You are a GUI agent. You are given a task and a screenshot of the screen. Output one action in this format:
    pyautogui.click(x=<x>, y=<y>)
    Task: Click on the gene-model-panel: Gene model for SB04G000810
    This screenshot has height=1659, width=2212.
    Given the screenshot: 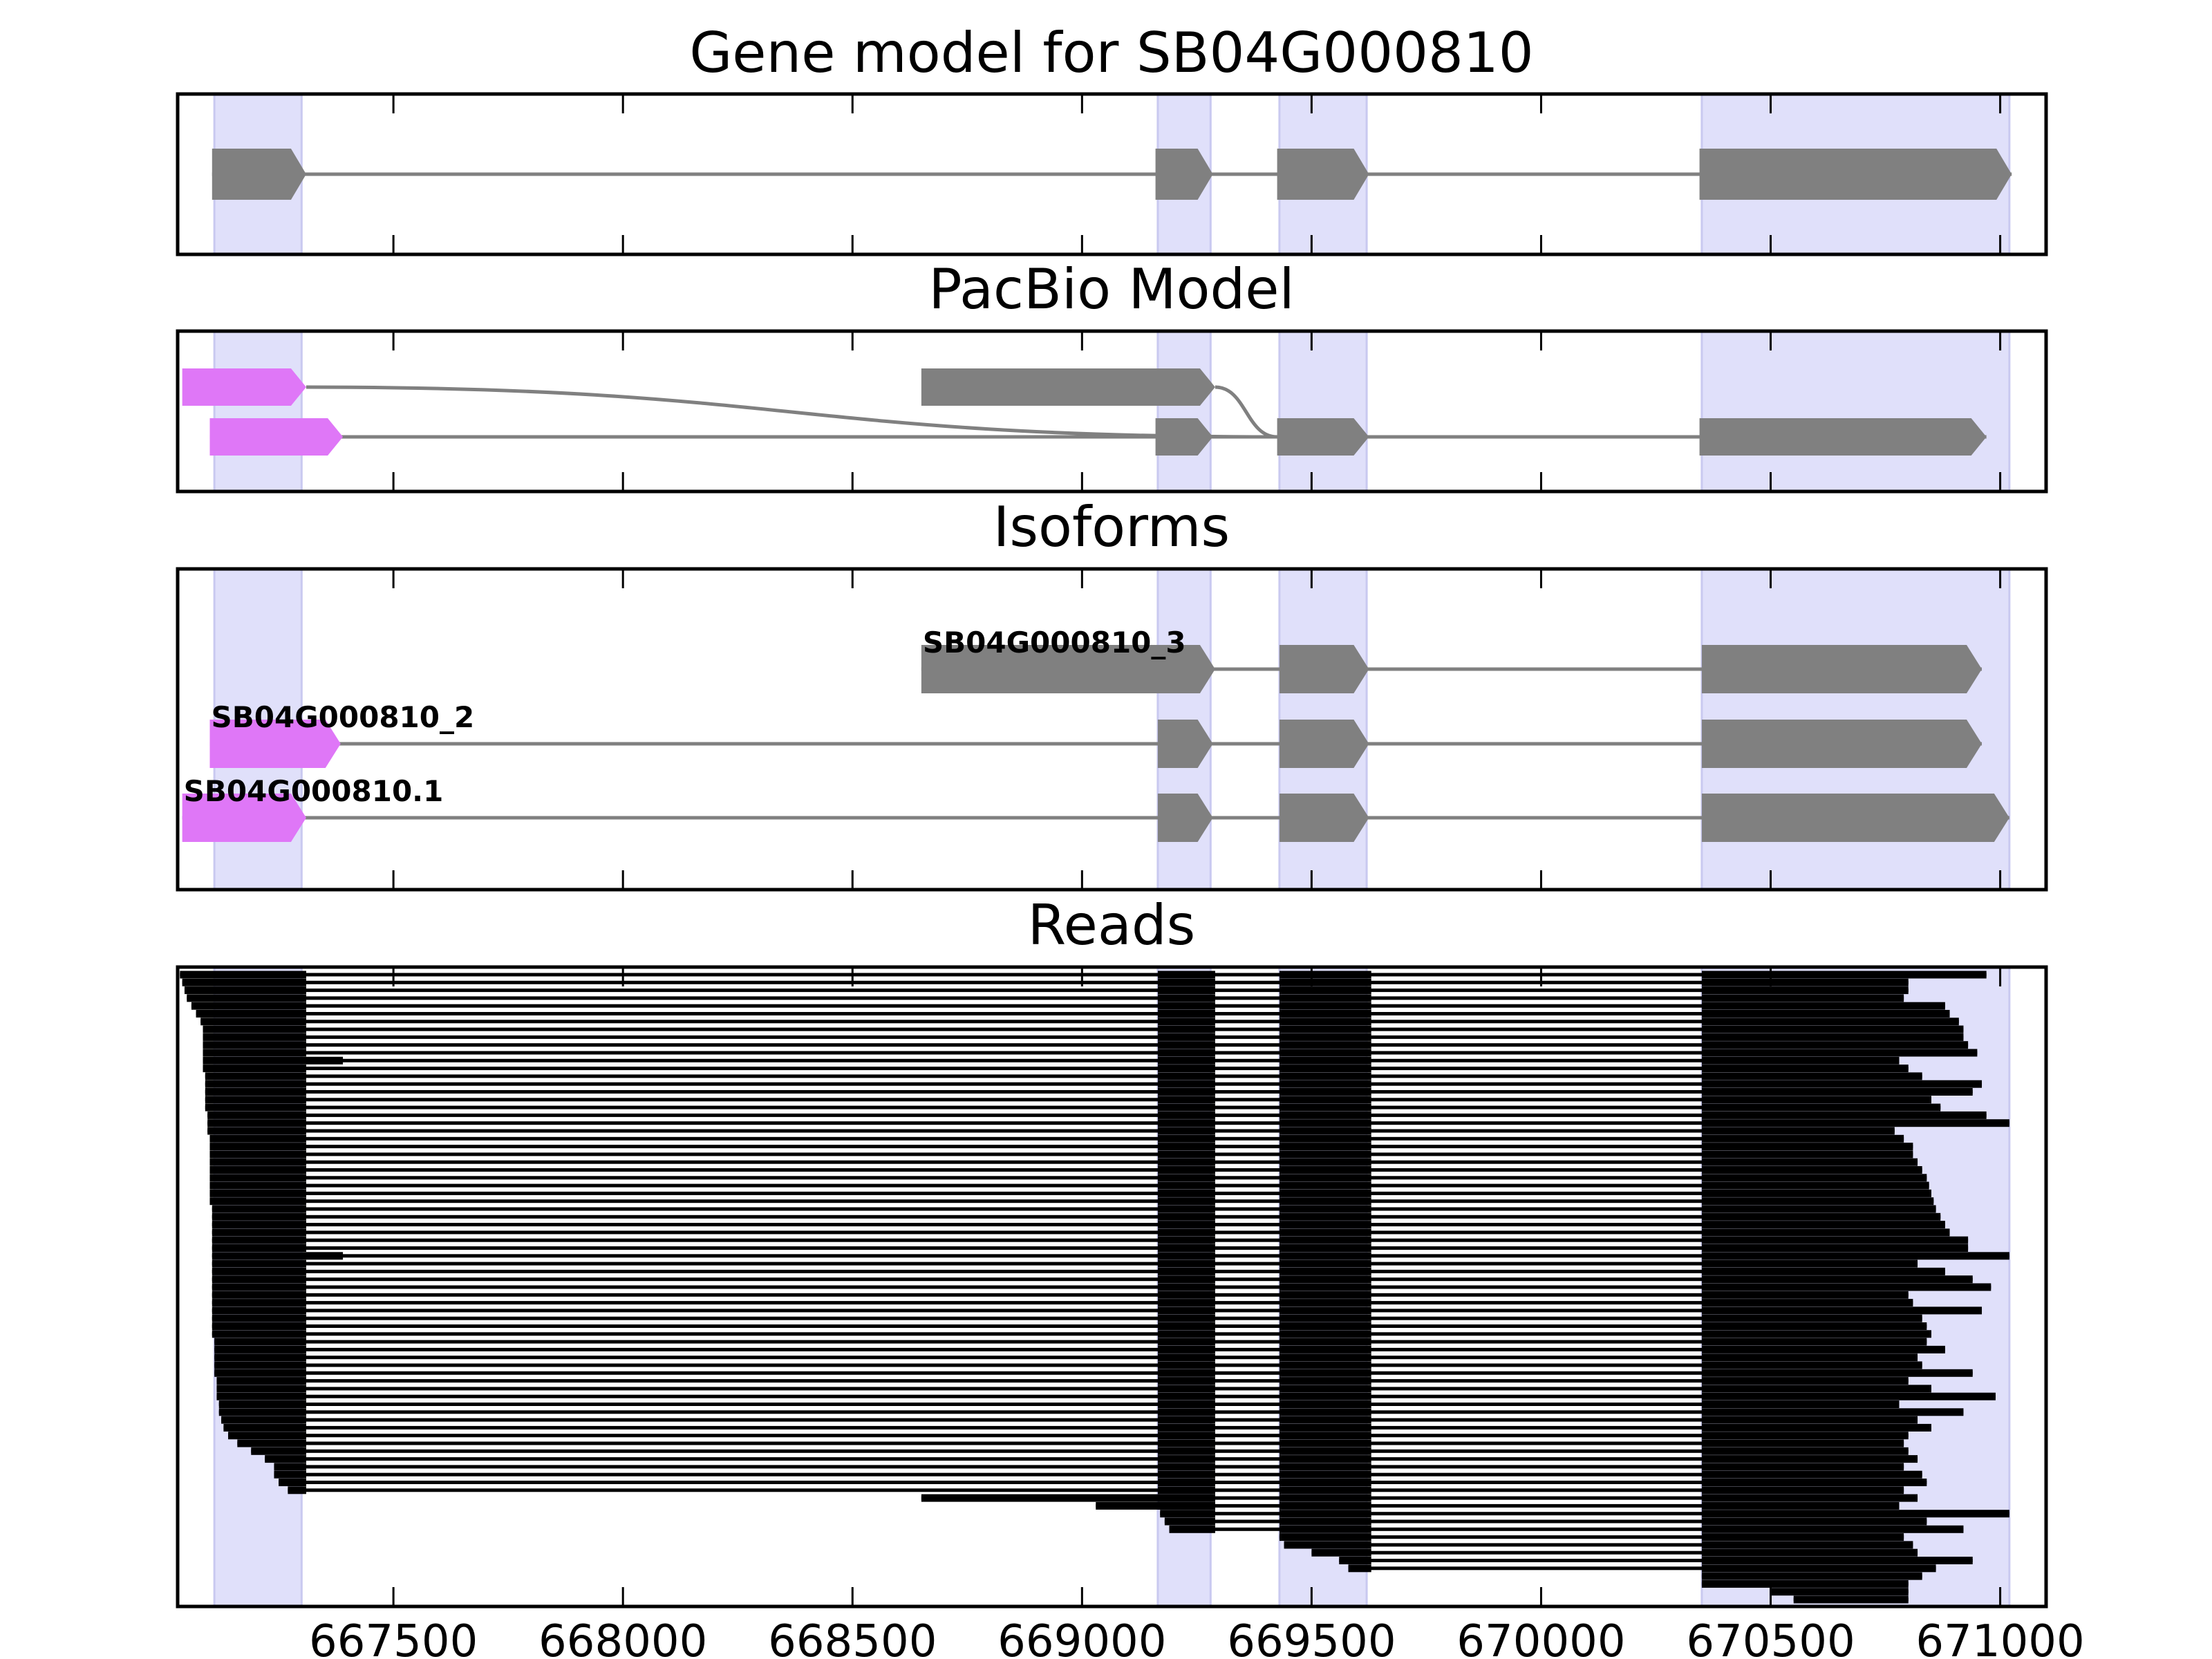 What is the action you would take?
    pyautogui.click(x=1112, y=138)
    